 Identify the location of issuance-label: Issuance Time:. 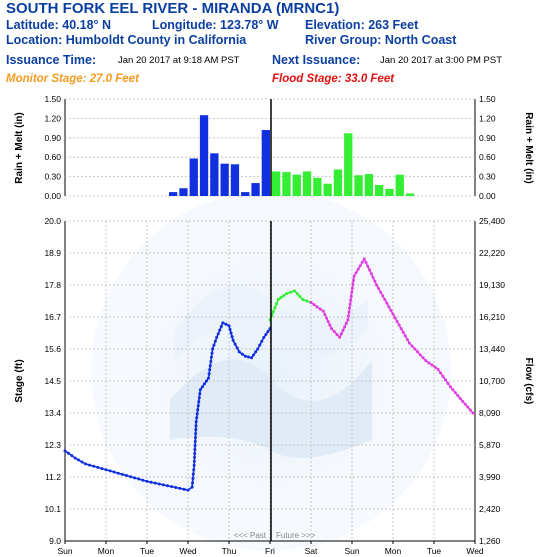
(51, 60).